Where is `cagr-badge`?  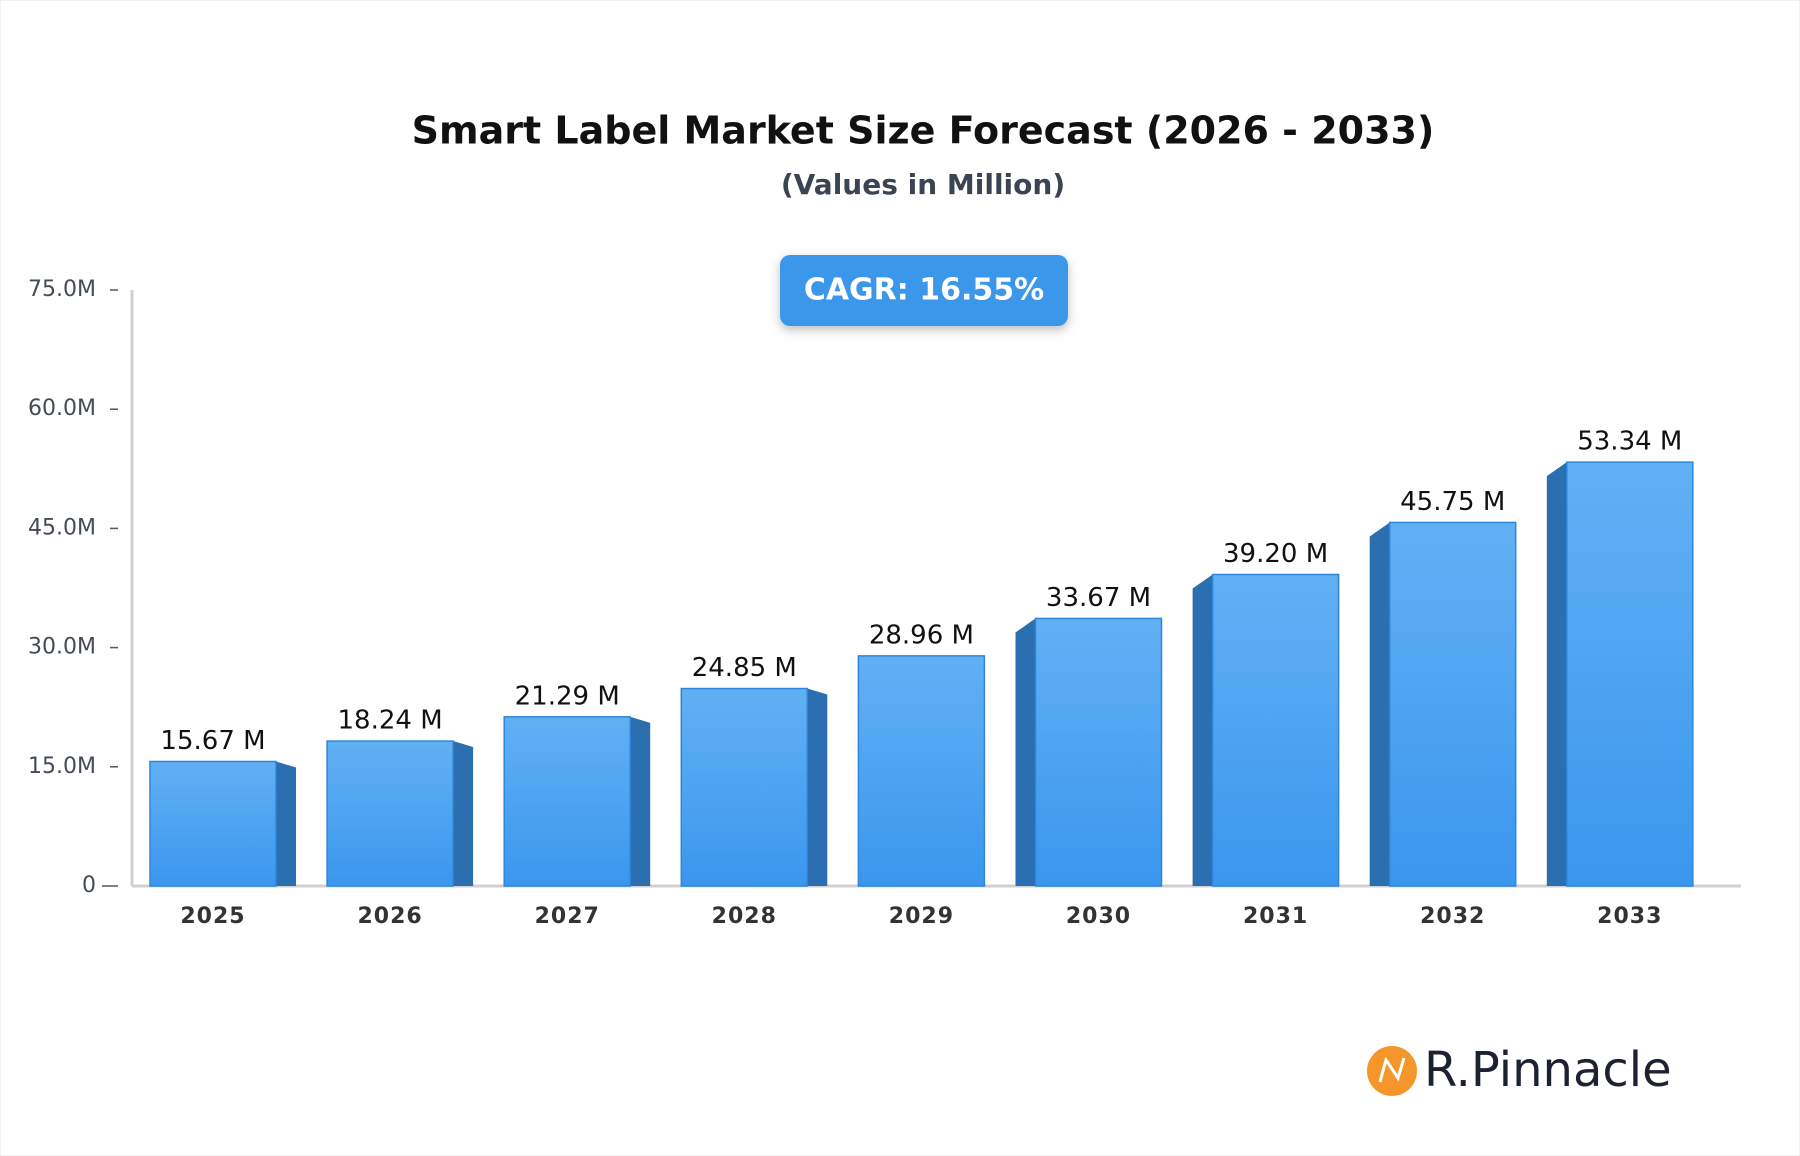
cagr-badge is located at coordinates (924, 290).